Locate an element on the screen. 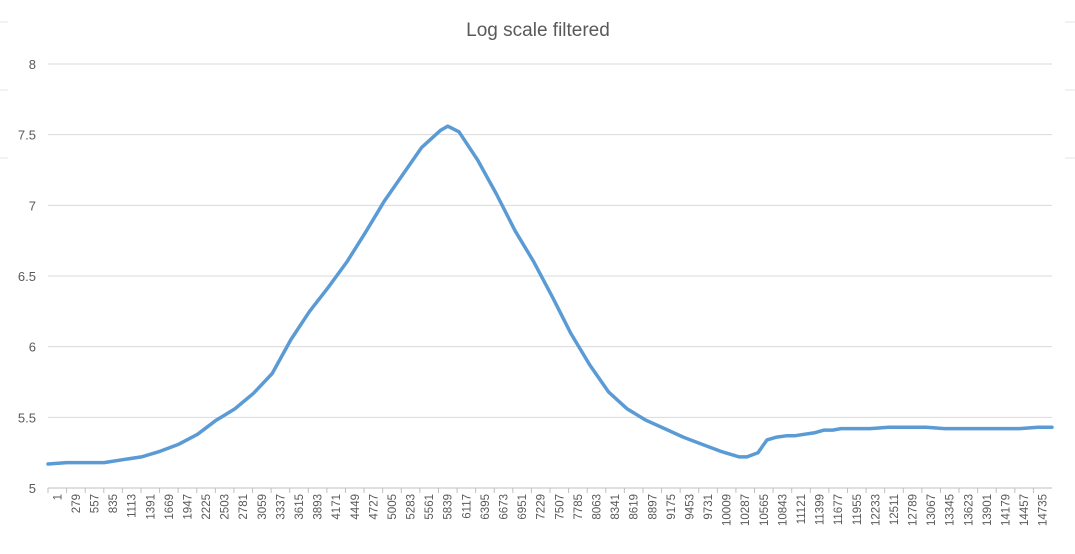 The width and height of the screenshot is (1075, 554). y-tick-label: 5 is located at coordinates (32, 488).